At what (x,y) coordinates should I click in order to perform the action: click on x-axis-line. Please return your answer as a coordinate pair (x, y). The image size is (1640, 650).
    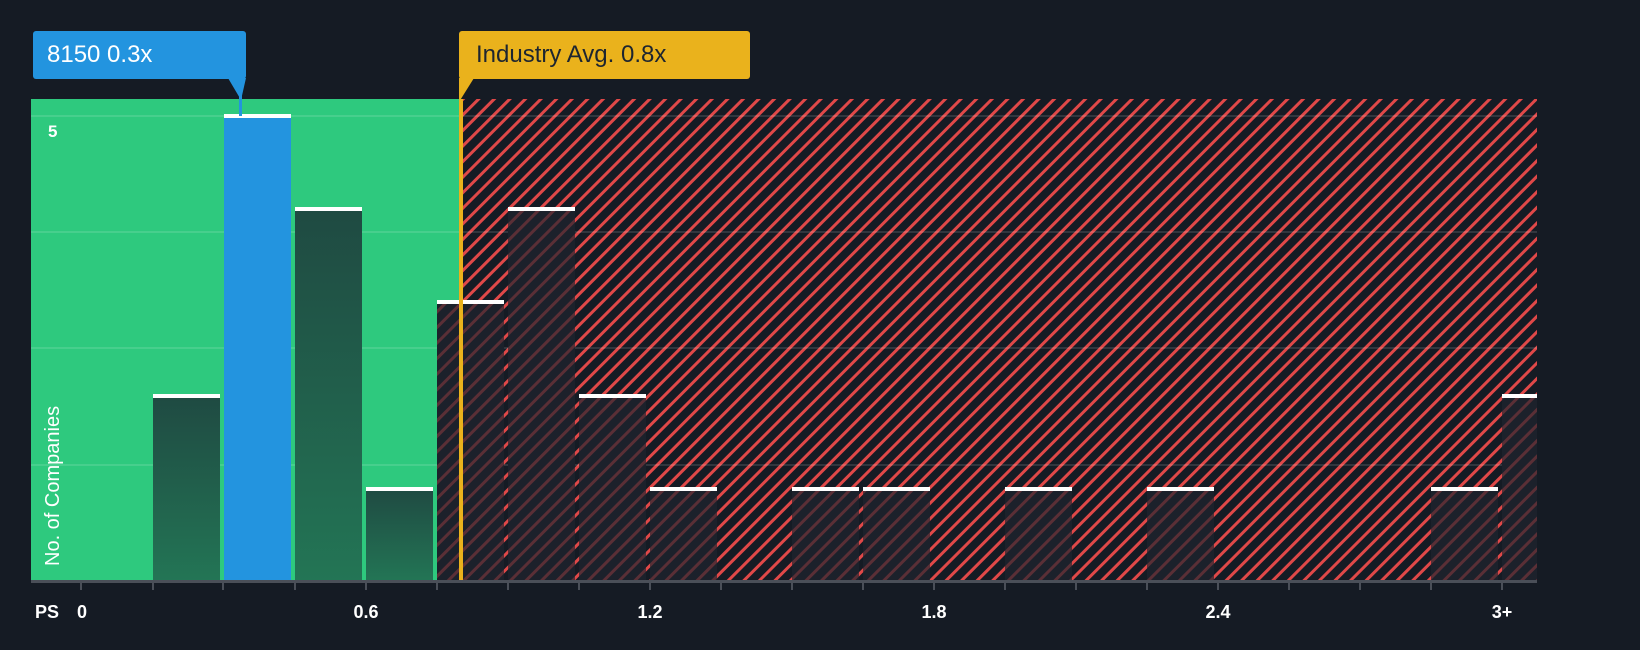
    Looking at the image, I should click on (784, 581).